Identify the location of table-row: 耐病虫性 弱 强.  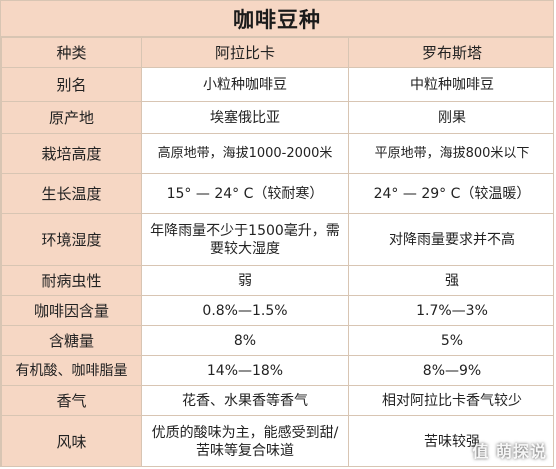
(277, 280).